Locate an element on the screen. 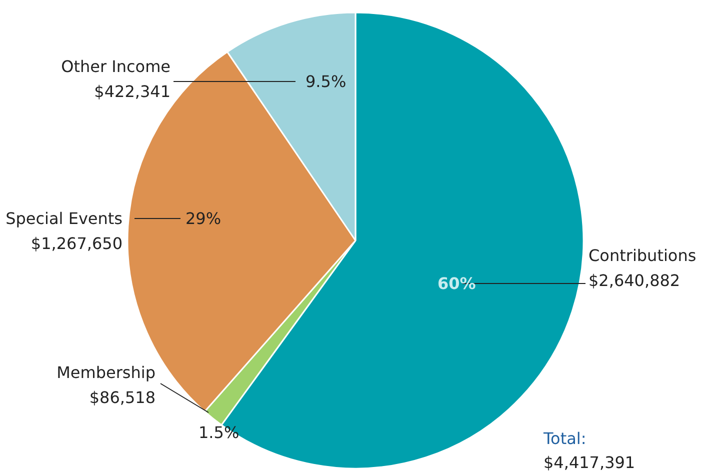 The image size is (709, 474). slice-label: Membership is located at coordinates (106, 372).